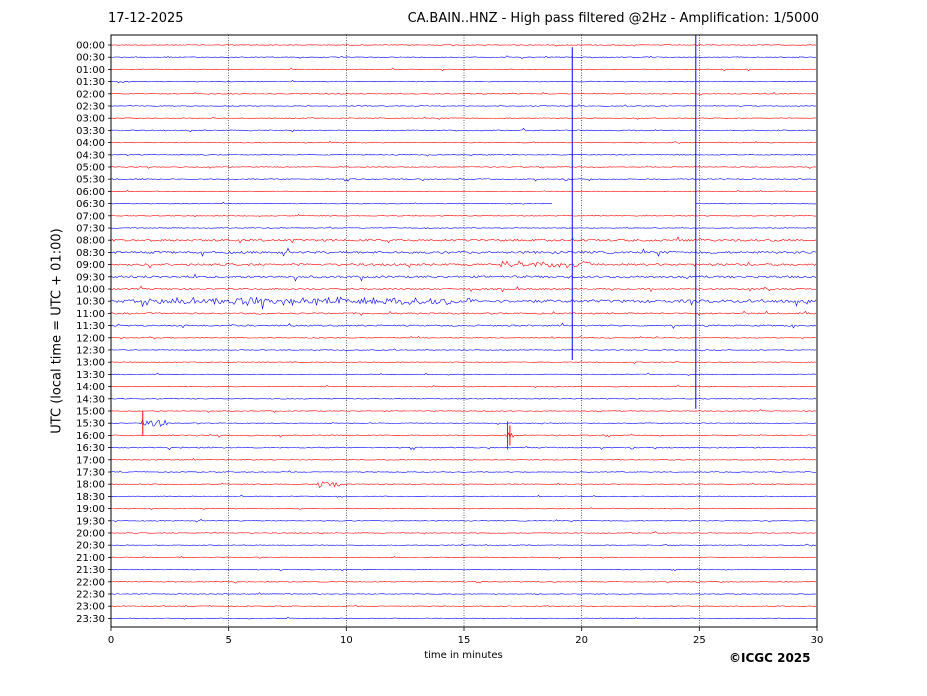 Image resolution: width=927 pixels, height=696 pixels. What do you see at coordinates (90, 619) in the screenshot?
I see `y-tick-label: 23:30` at bounding box center [90, 619].